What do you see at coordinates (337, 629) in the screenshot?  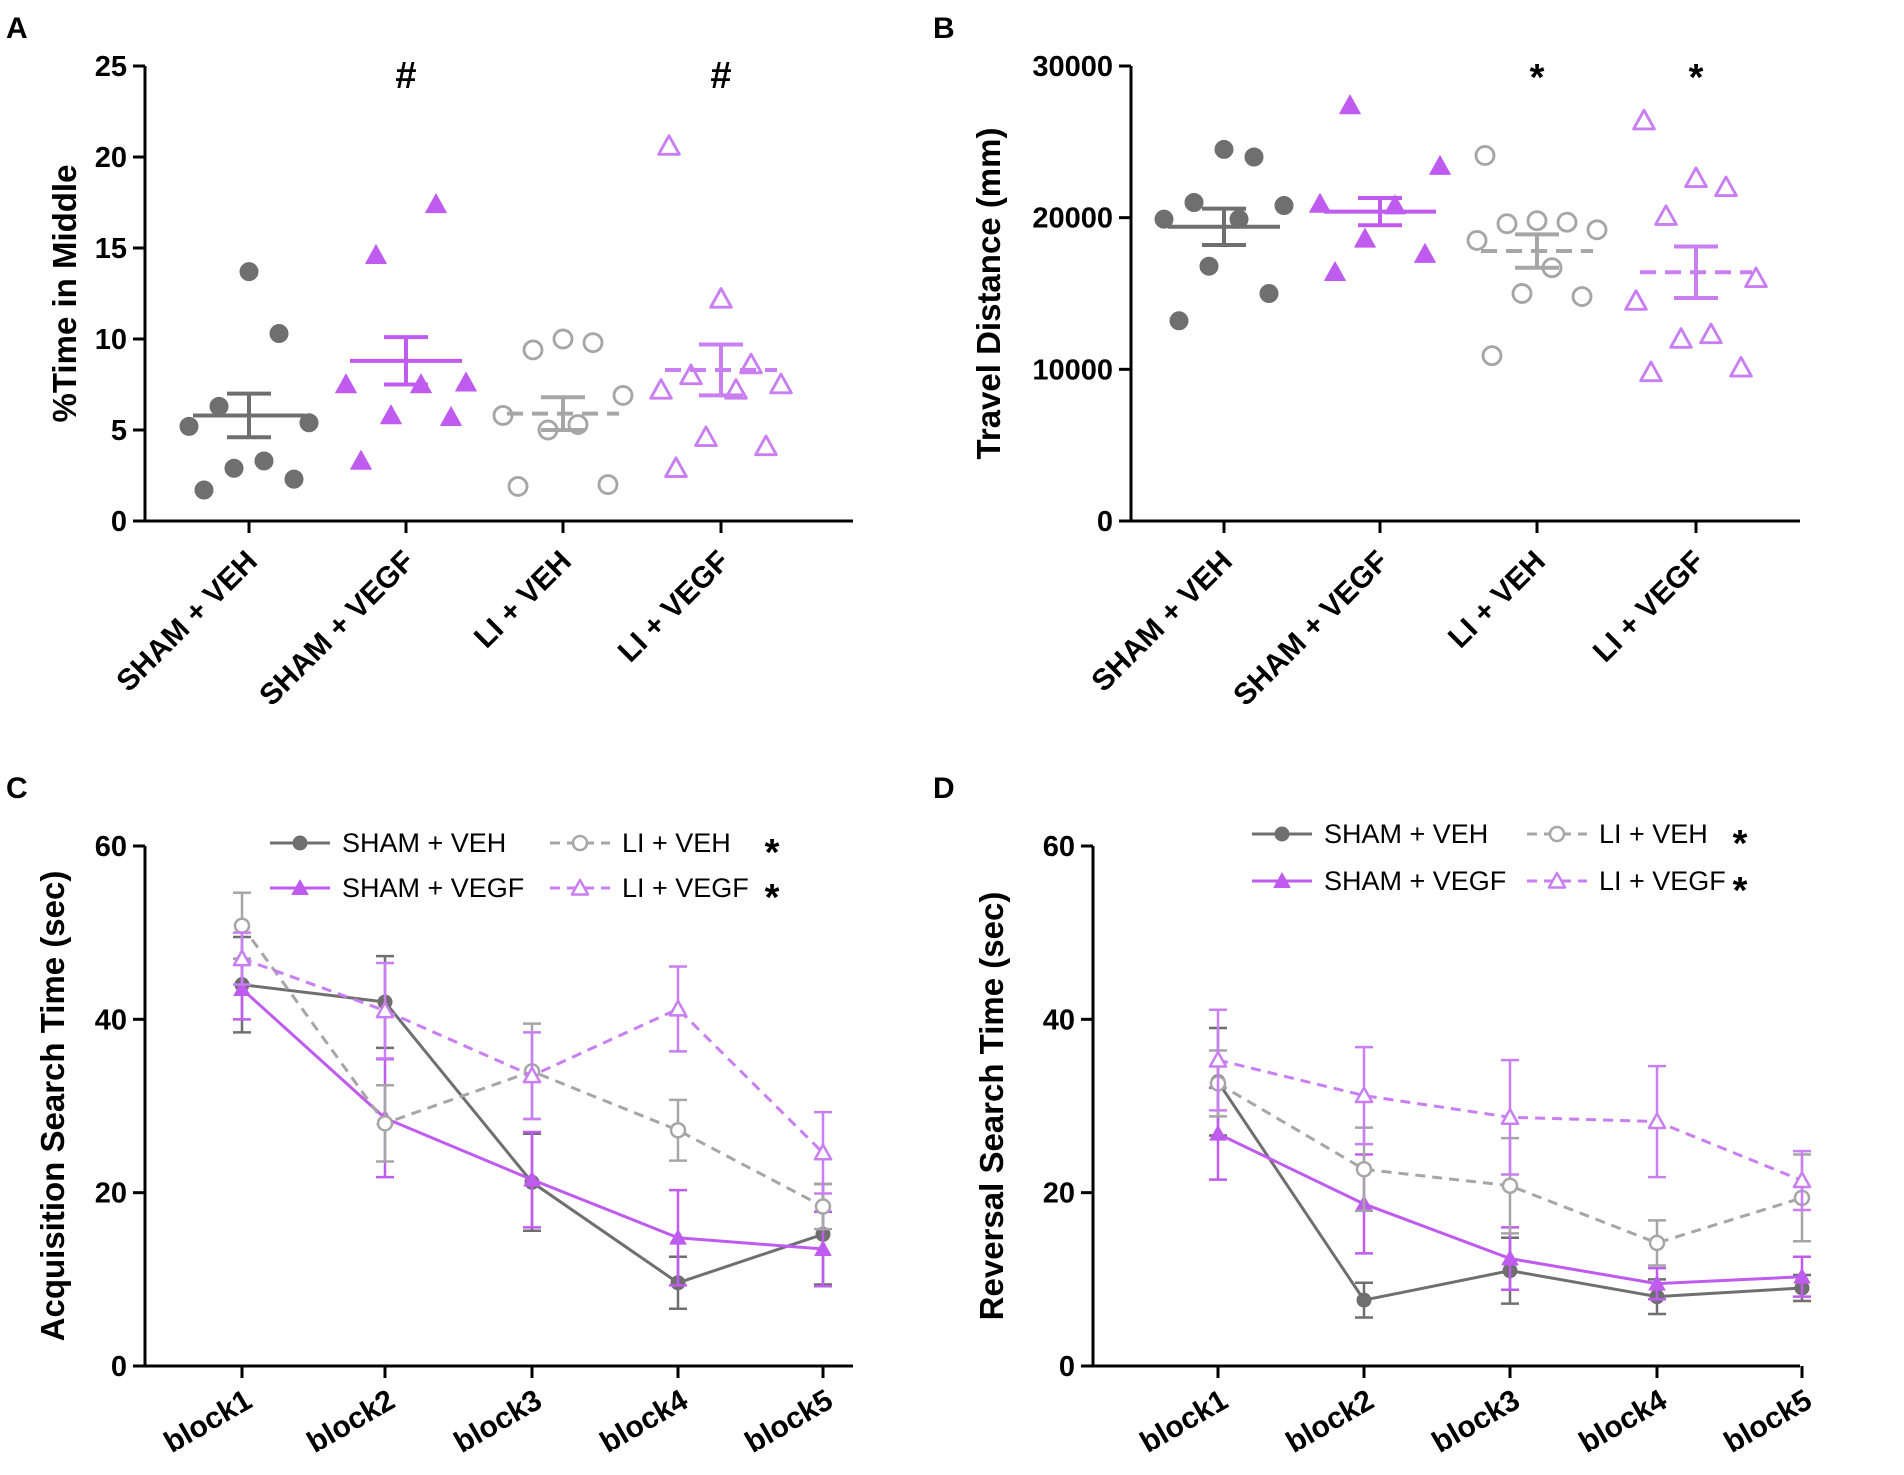 I see `x-category-label: SHAM + VEGF` at bounding box center [337, 629].